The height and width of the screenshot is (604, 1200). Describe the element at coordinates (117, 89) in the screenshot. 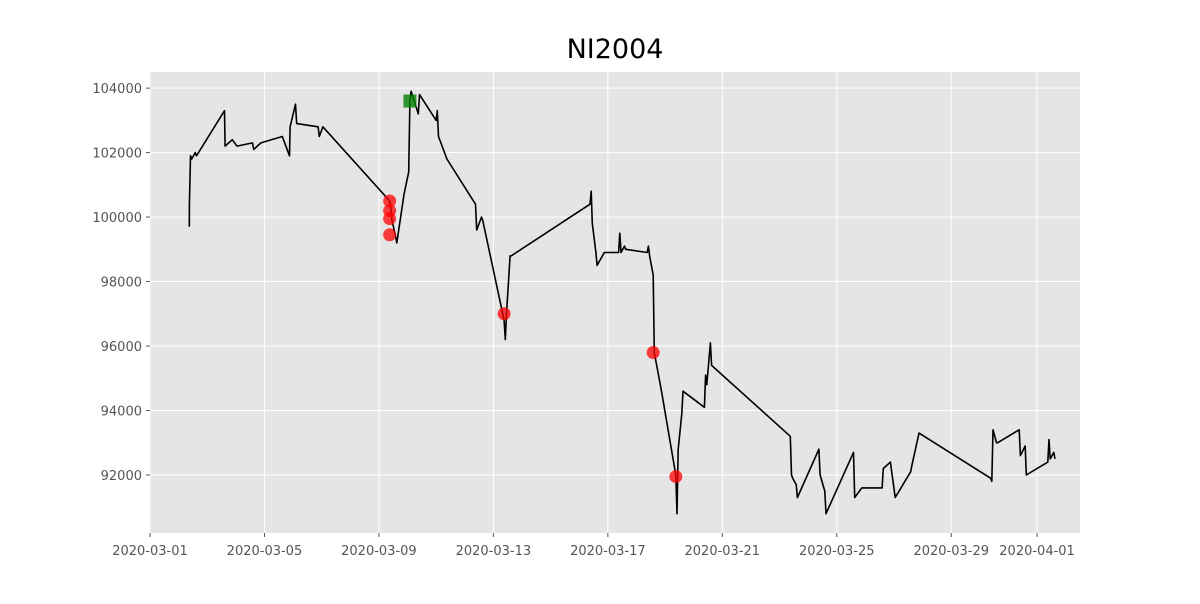

I see `y-tick-label: 104000` at that location.